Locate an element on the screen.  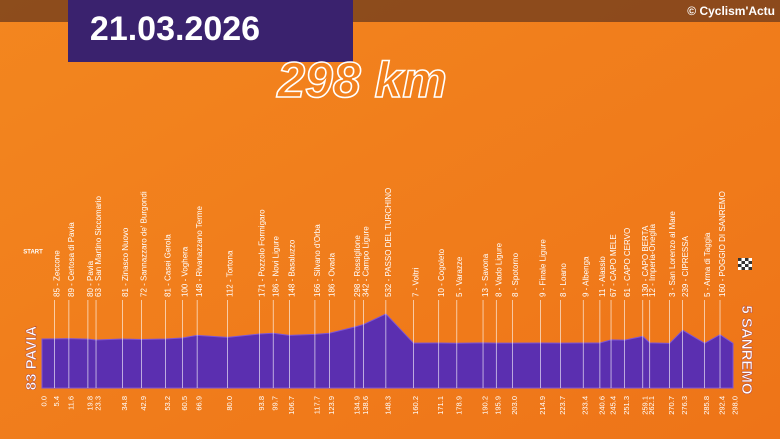
km-label: 214.9 is located at coordinates (542, 405).